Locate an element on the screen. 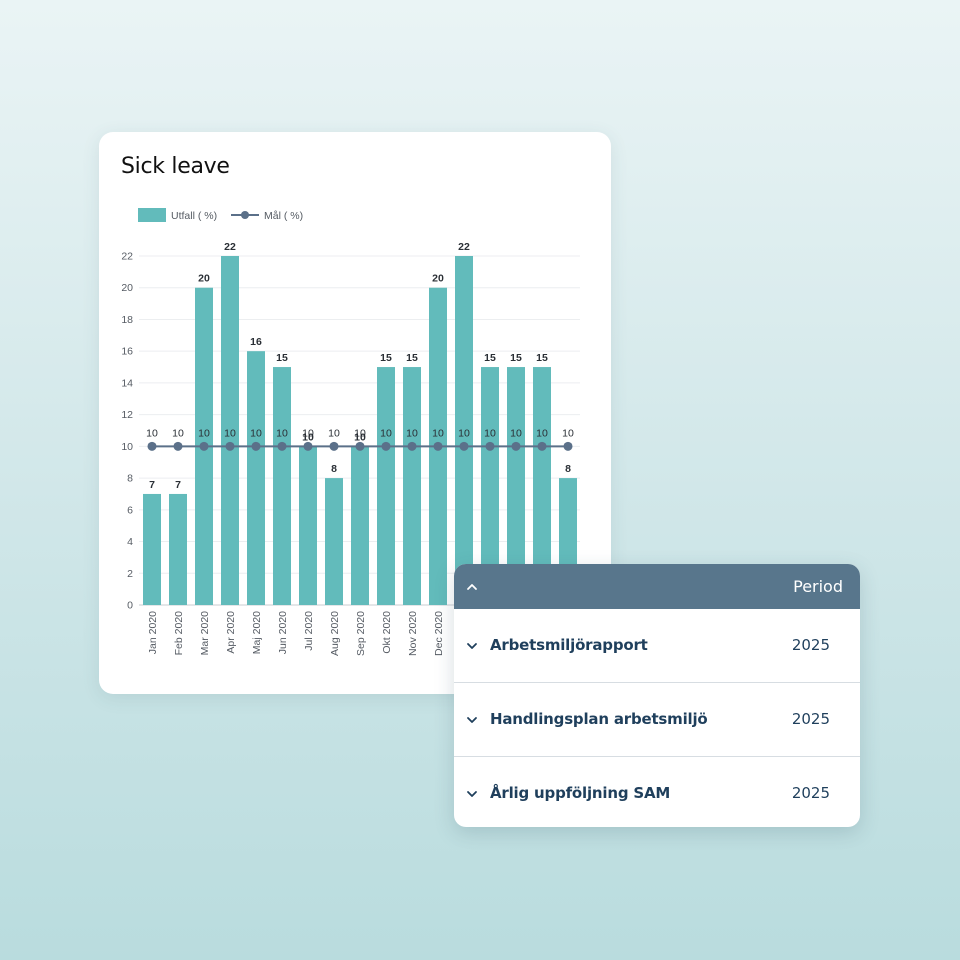 This screenshot has width=960, height=960. y-tick-label: 8 is located at coordinates (130, 479).